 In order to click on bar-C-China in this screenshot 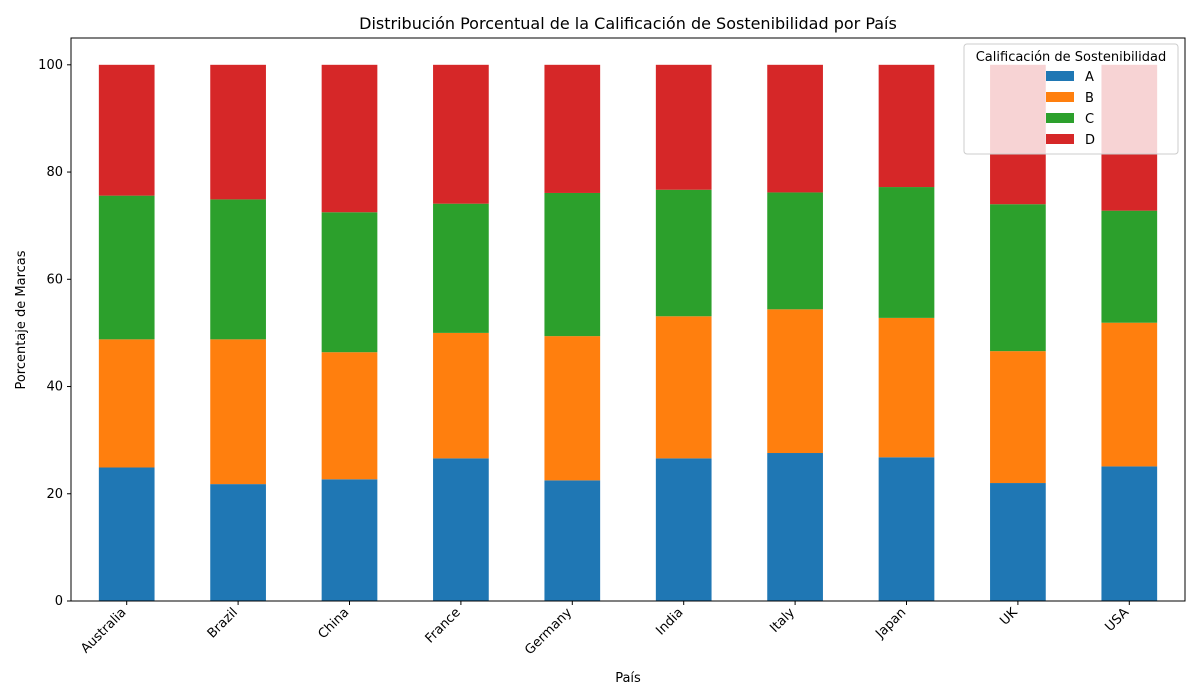, I will do `click(349, 282)`.